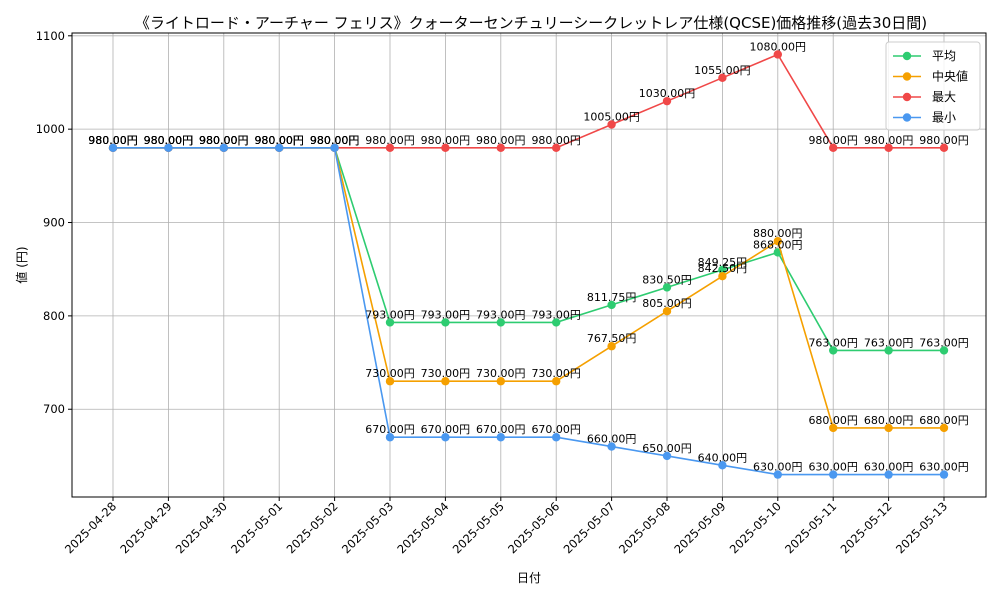 This screenshot has height=600, width=1000. What do you see at coordinates (810, 527) in the screenshot?
I see `x-tick-label: 2025-05-11` at bounding box center [810, 527].